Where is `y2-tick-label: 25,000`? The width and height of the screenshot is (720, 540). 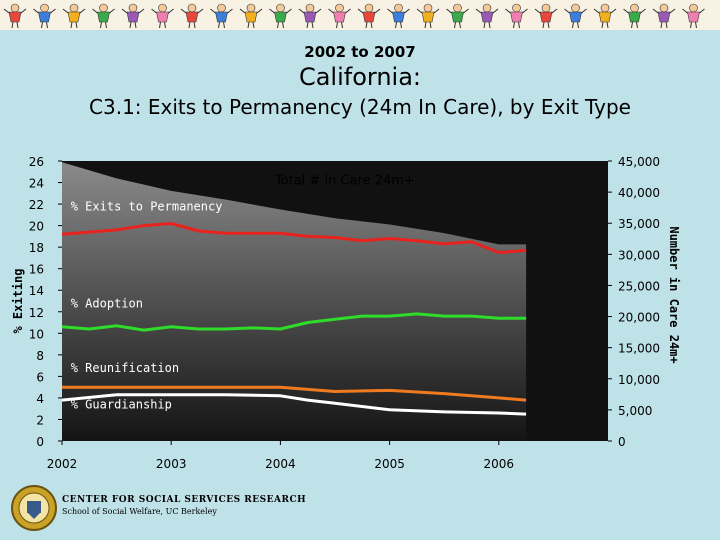
y2-tick-label: 25,000 is located at coordinates (639, 286).